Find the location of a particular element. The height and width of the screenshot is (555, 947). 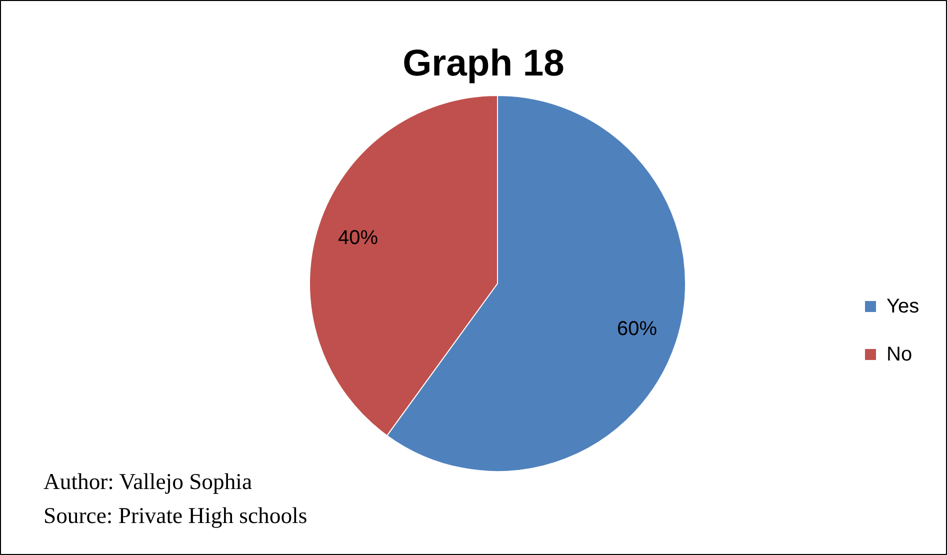

legend-label: No is located at coordinates (899, 355).